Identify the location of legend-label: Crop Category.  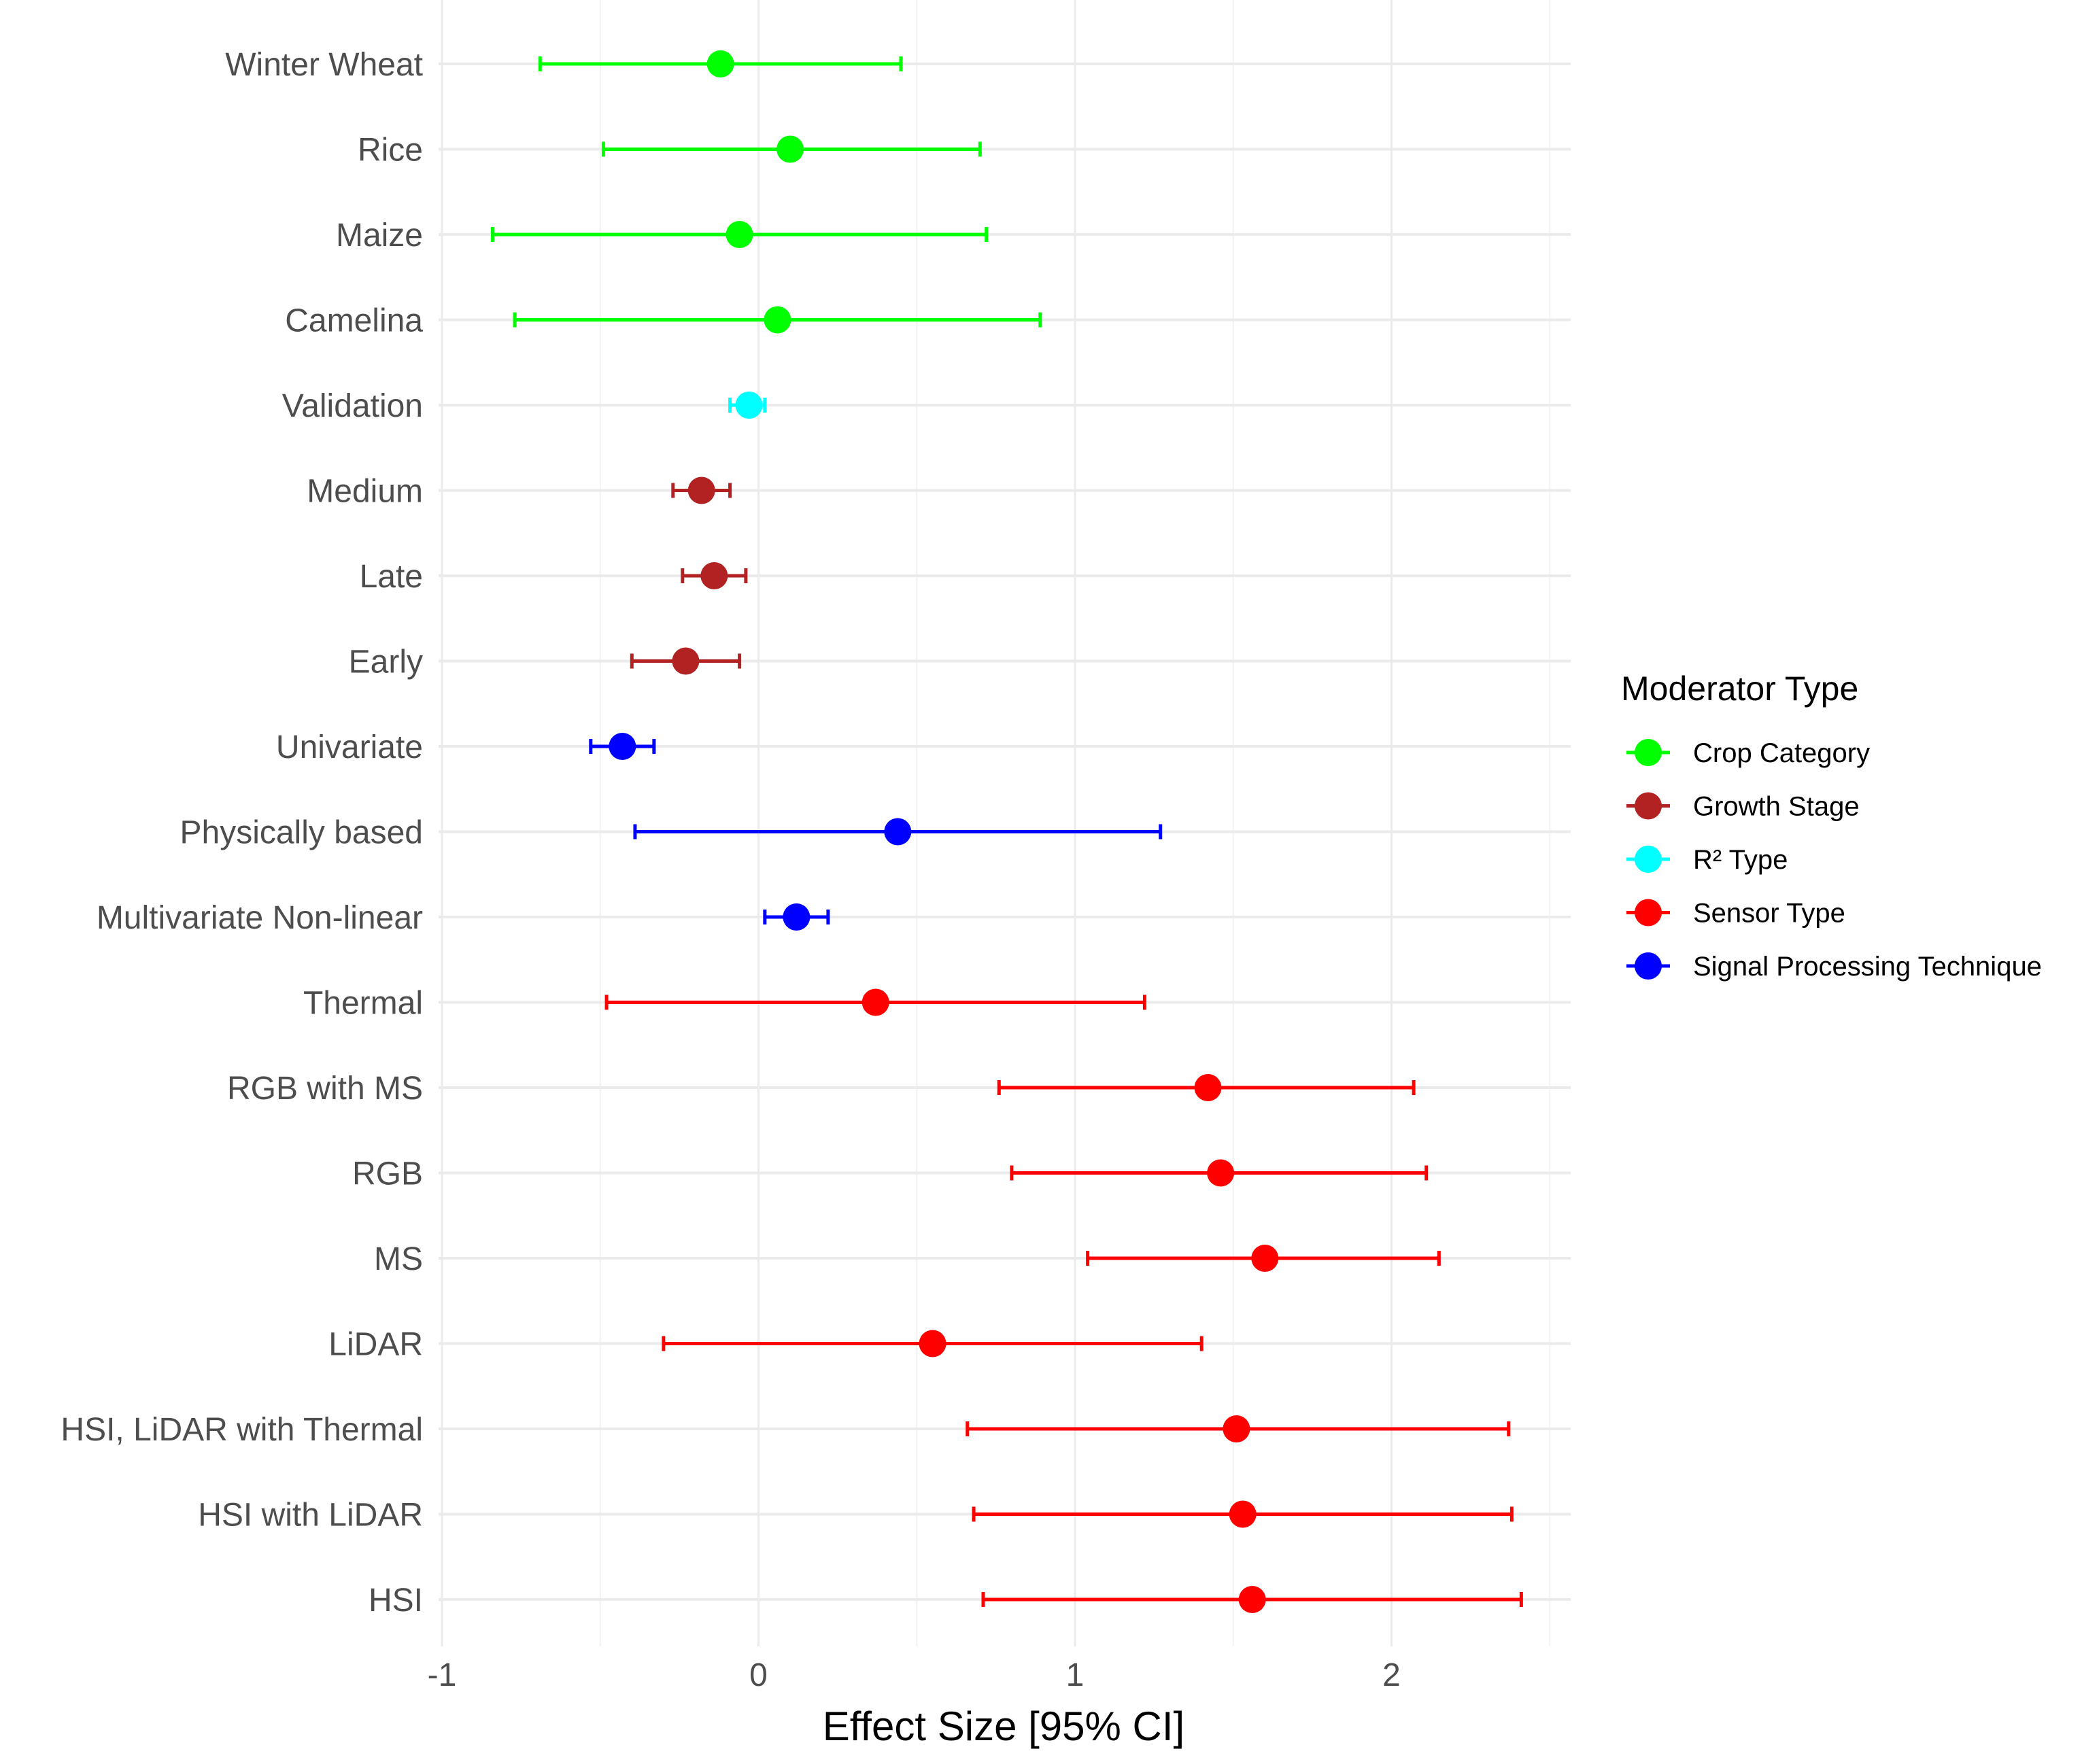
(1781, 753).